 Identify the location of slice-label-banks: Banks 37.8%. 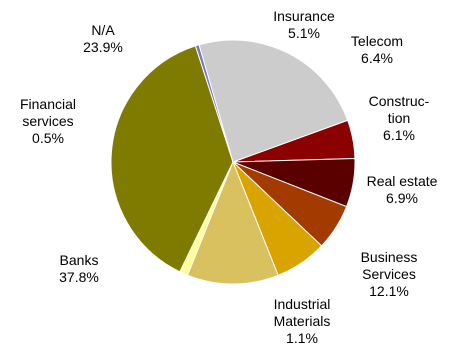
(79, 269).